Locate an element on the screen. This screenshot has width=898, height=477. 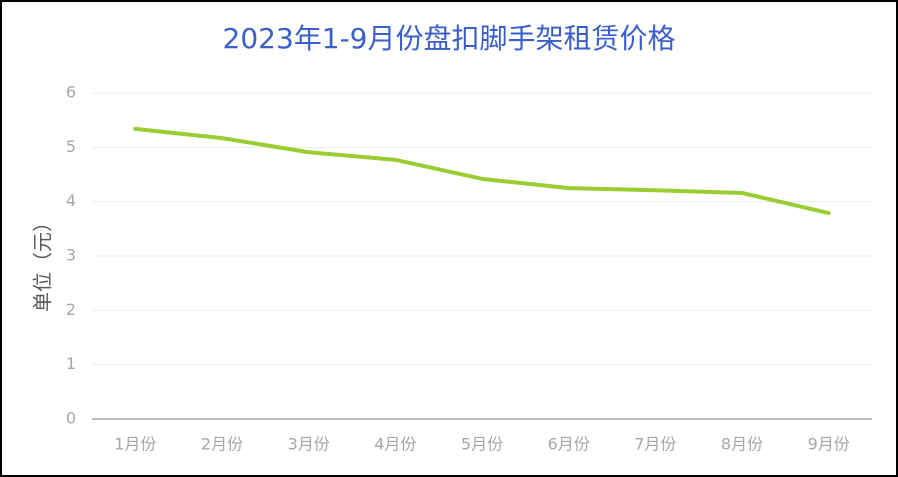
y-tick-label: 5 is located at coordinates (71, 146).